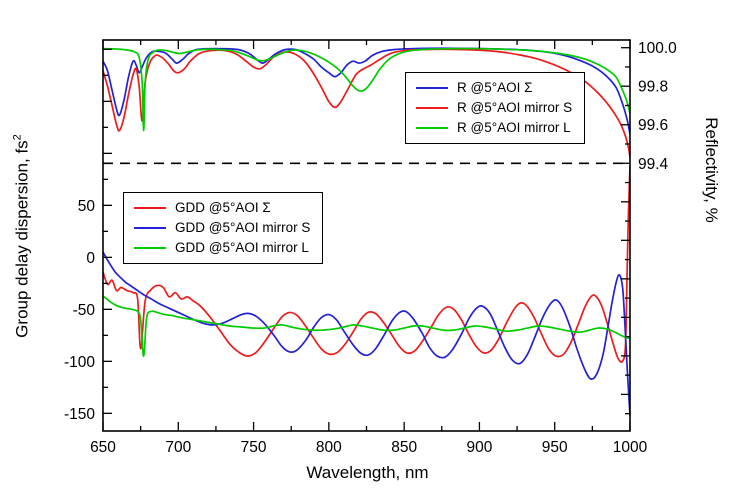 Image resolution: width=735 pixels, height=500 pixels. I want to click on legend-item-label: GDD @5°AOI mirror S, so click(243, 227).